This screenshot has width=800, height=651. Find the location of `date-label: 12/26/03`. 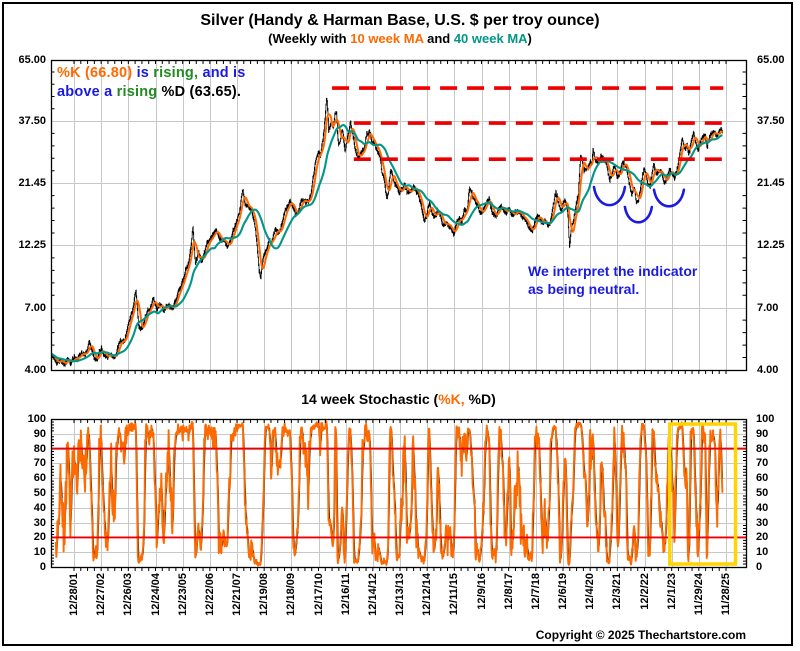

date-label: 12/26/03 is located at coordinates (128, 594).